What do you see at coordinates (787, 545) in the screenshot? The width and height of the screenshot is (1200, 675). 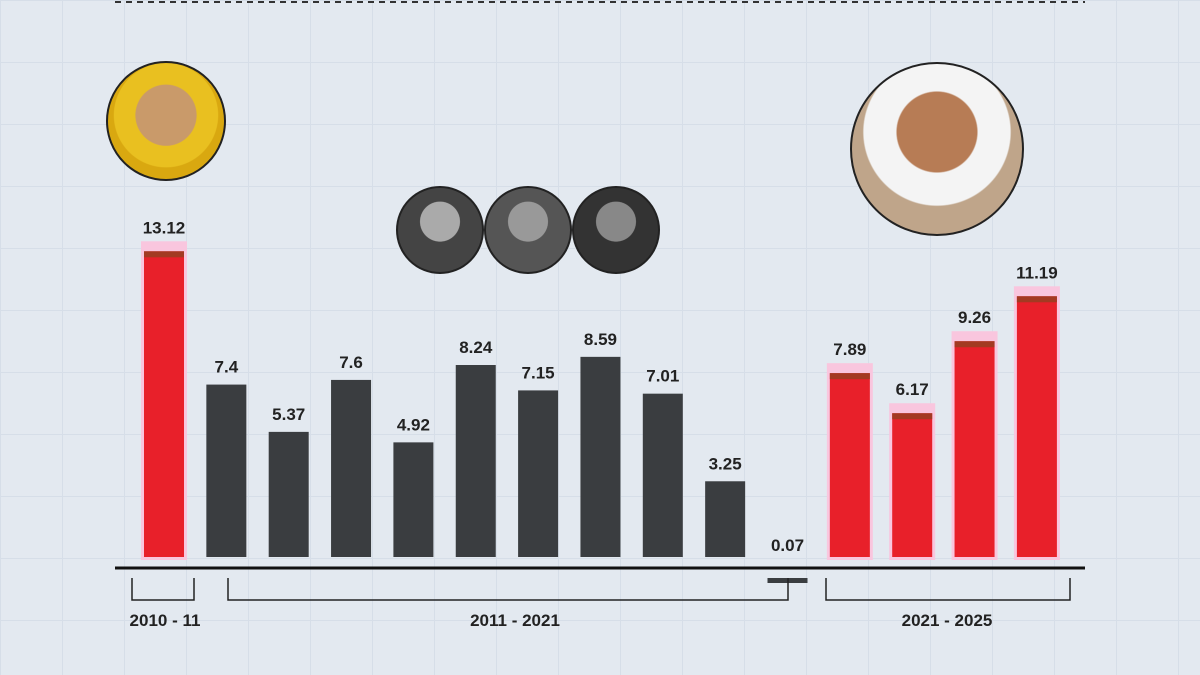 I see `data-label: 0.07` at bounding box center [787, 545].